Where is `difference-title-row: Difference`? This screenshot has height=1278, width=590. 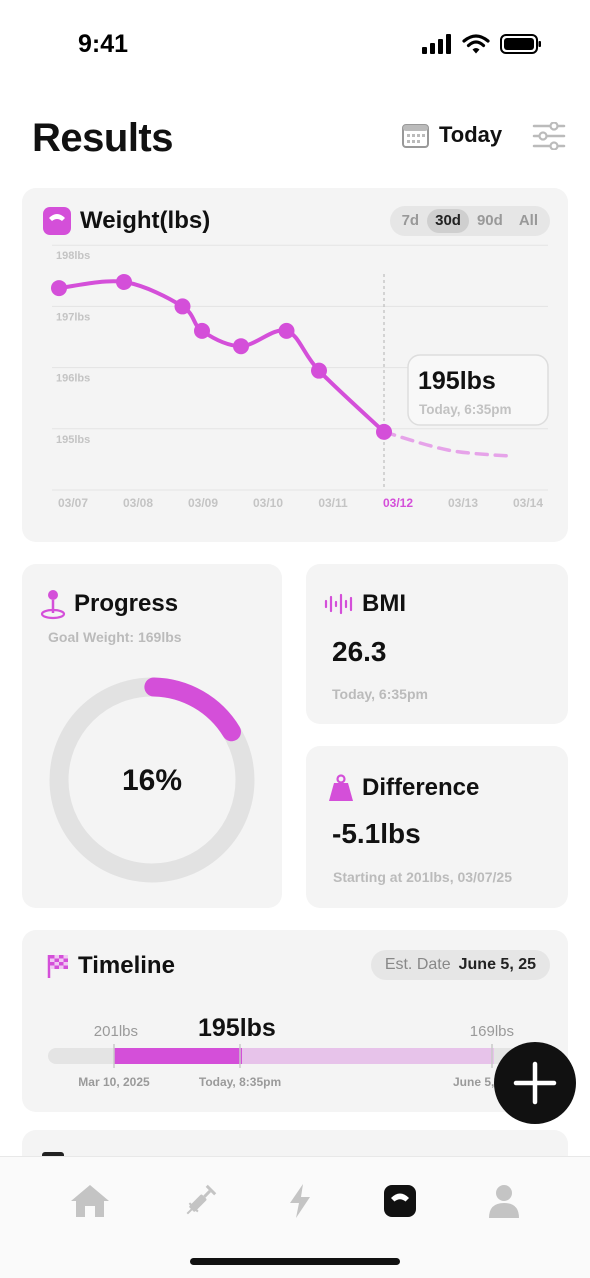
difference-title-row: Difference is located at coordinates (403, 788).